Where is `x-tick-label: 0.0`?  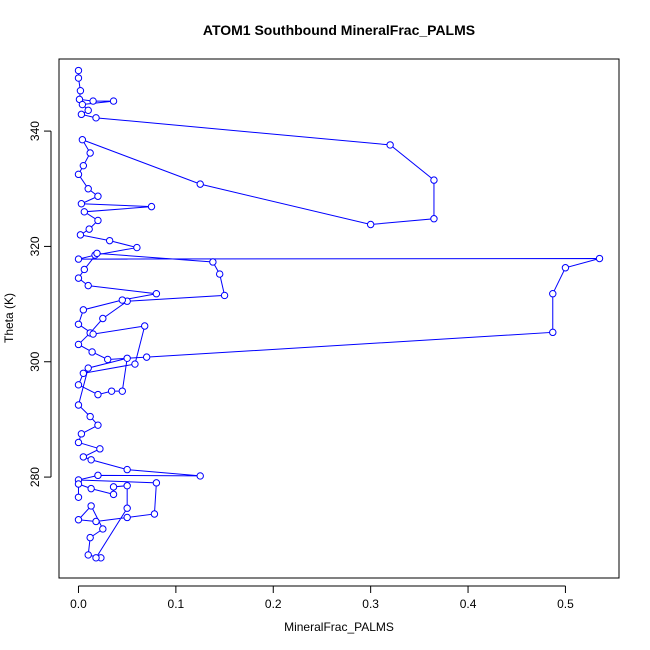
x-tick-label: 0.0 is located at coordinates (78, 604).